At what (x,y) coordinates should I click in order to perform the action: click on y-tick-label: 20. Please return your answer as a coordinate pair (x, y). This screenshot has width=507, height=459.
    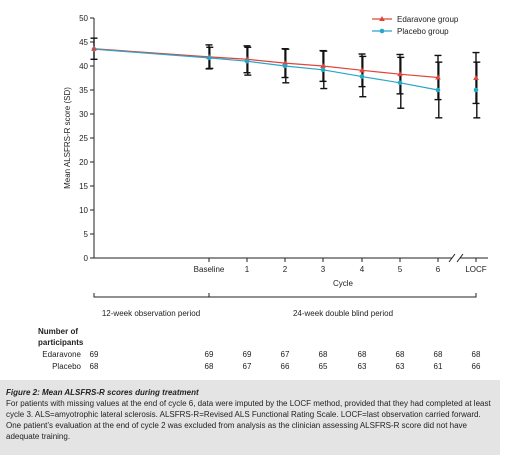
    Looking at the image, I should click on (83, 162).